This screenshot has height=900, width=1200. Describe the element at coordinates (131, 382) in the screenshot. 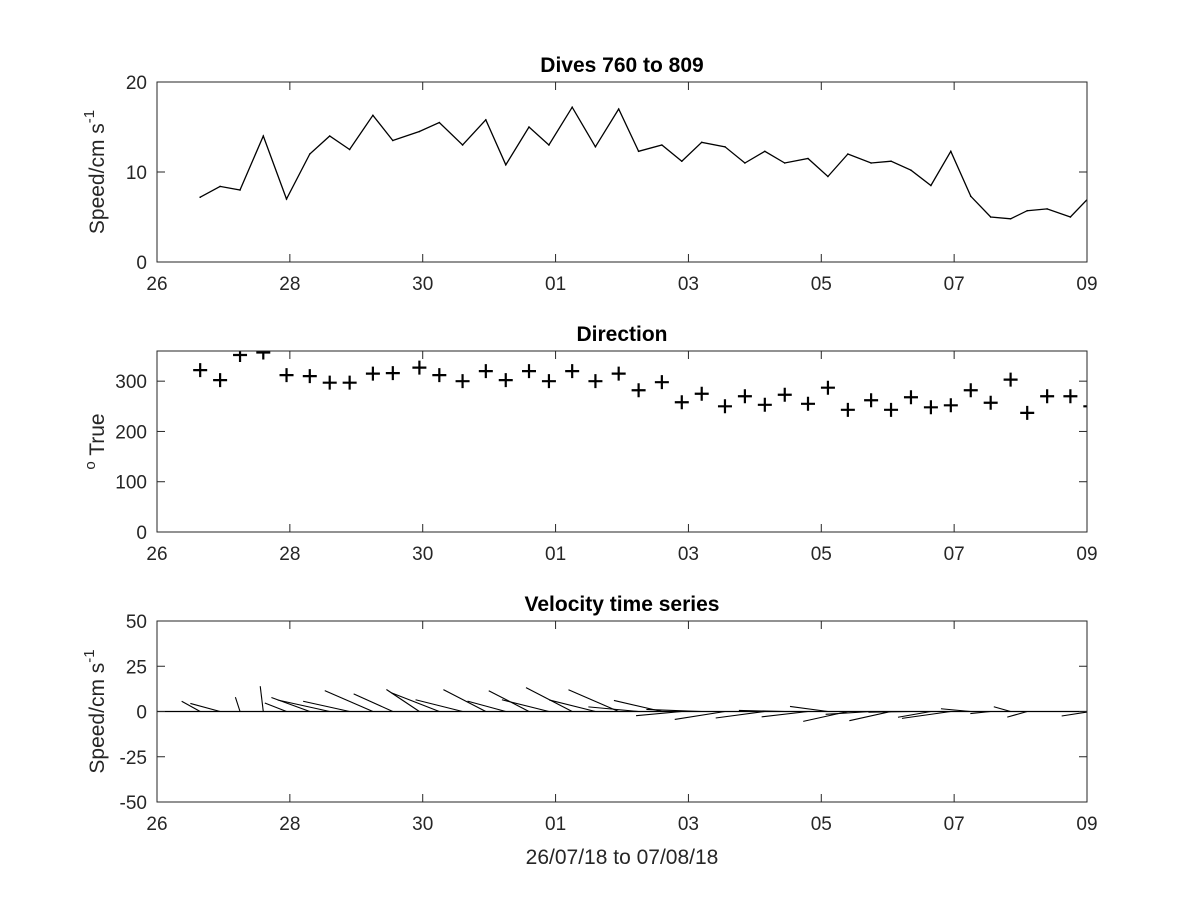

I see `y-tick-label: 300` at that location.